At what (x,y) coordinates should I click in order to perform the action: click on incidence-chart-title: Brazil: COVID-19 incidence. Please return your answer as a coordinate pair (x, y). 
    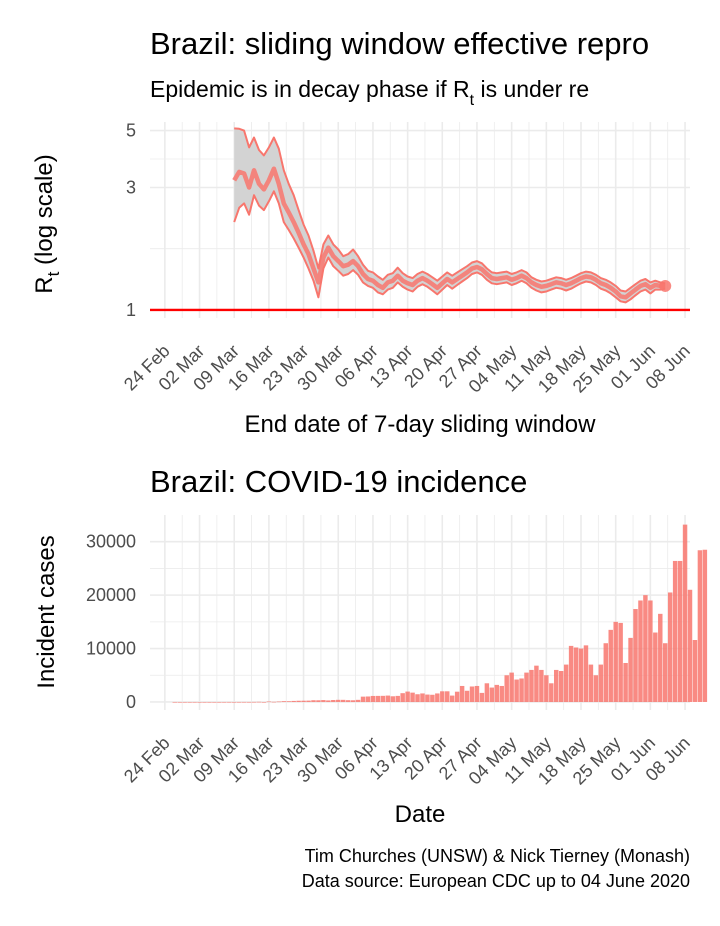
    Looking at the image, I should click on (338, 481).